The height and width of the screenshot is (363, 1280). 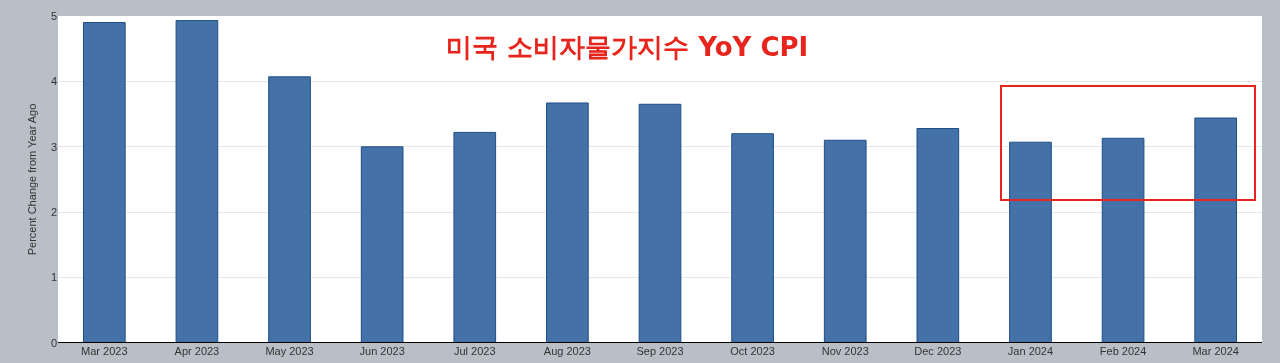 I want to click on x-tick-label: Nov 2023, so click(x=845, y=351).